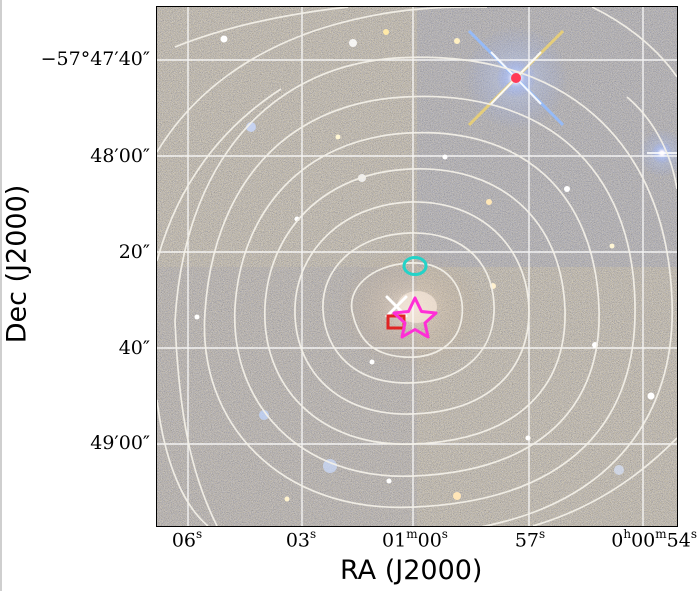  Describe the element at coordinates (187, 539) in the screenshot. I see `x-tick-label-1: 06s` at that location.